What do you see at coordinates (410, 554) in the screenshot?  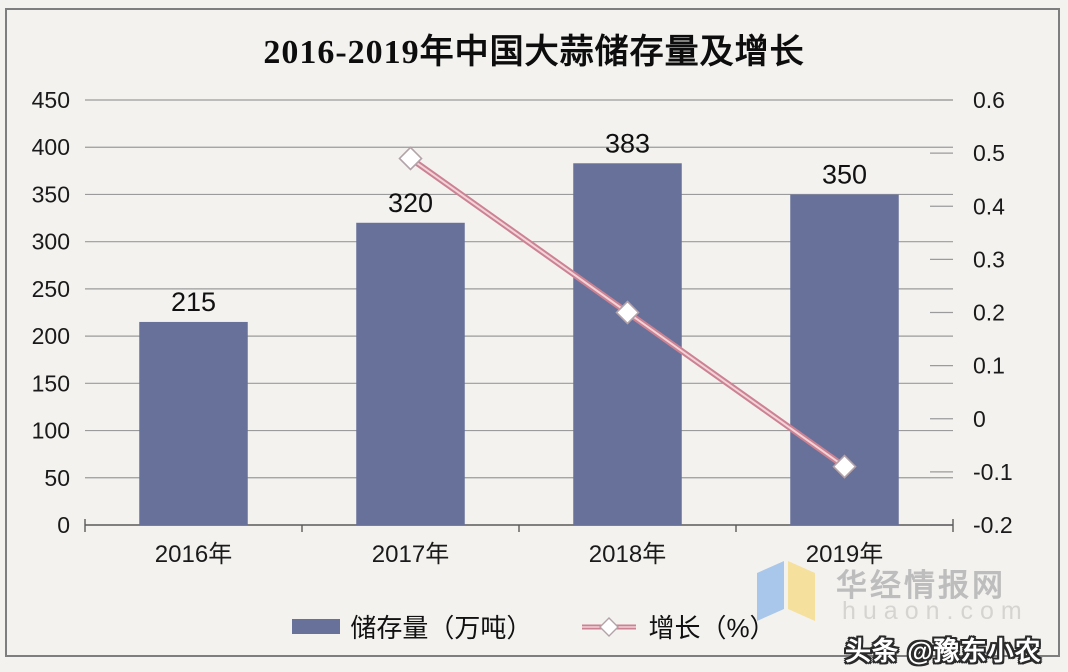 I see `x-axis-category-label: 2017年` at bounding box center [410, 554].